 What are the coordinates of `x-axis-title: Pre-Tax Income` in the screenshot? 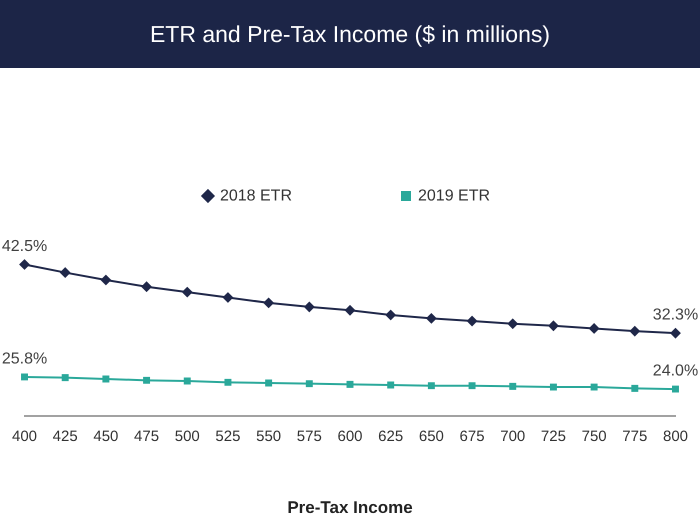 It's located at (350, 508).